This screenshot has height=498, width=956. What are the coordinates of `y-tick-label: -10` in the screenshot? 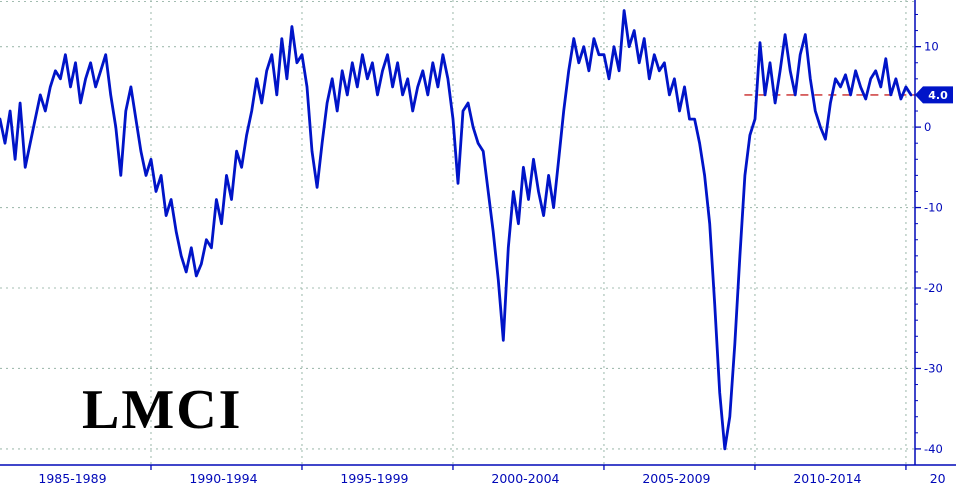 It's located at (933, 208).